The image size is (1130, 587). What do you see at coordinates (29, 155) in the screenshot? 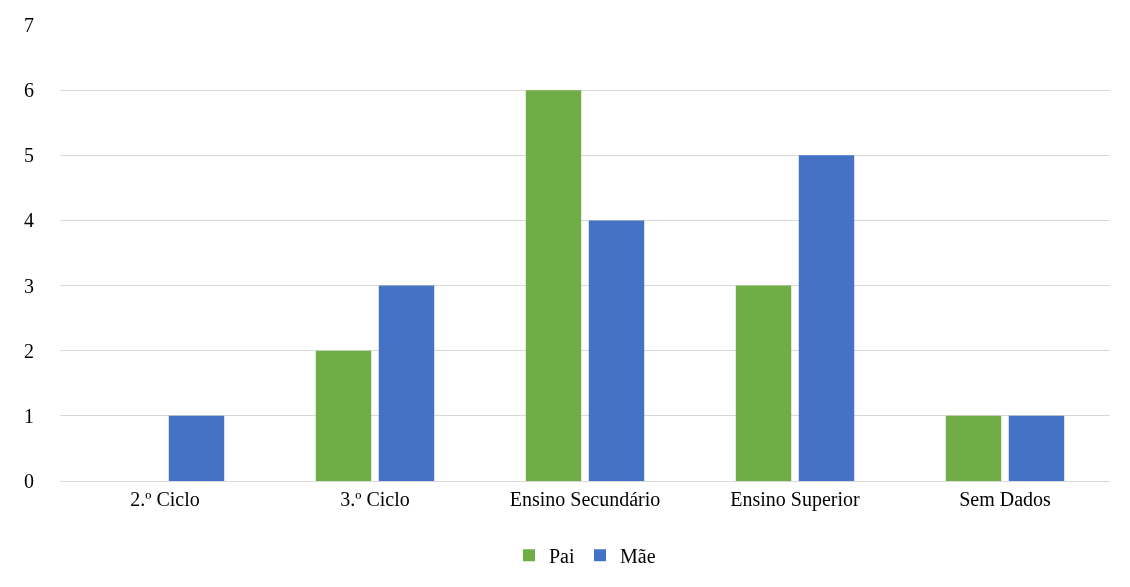
I see `y-tick-label: 5` at bounding box center [29, 155].